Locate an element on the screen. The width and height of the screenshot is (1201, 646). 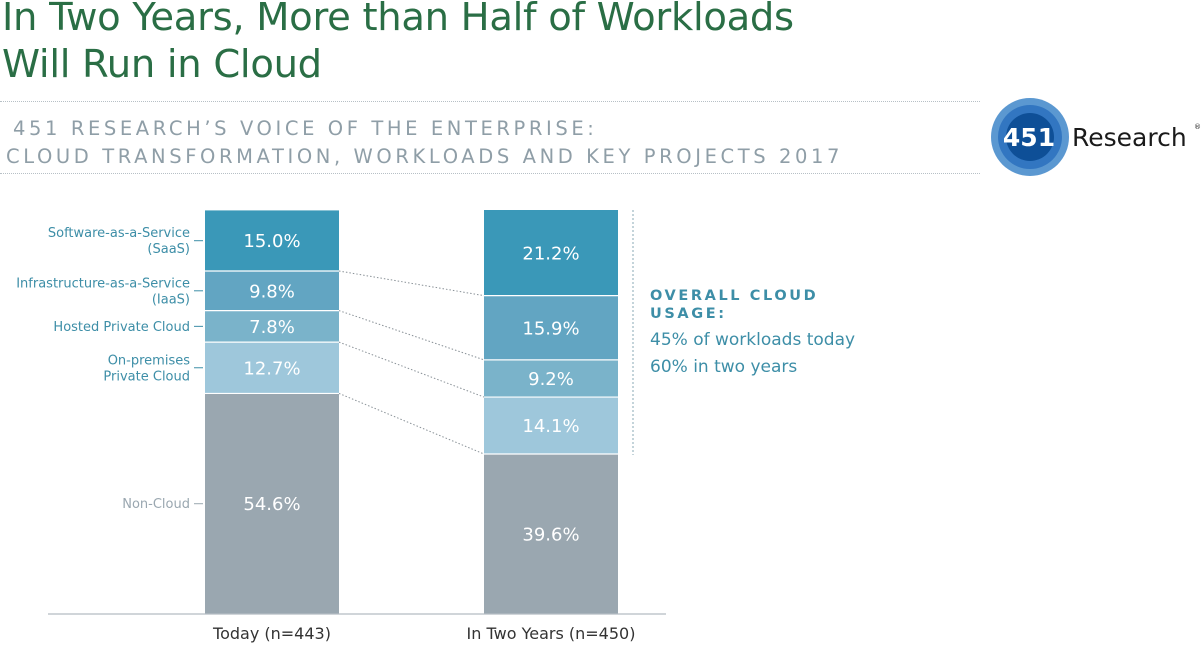
logo-word: Research is located at coordinates (1129, 137).